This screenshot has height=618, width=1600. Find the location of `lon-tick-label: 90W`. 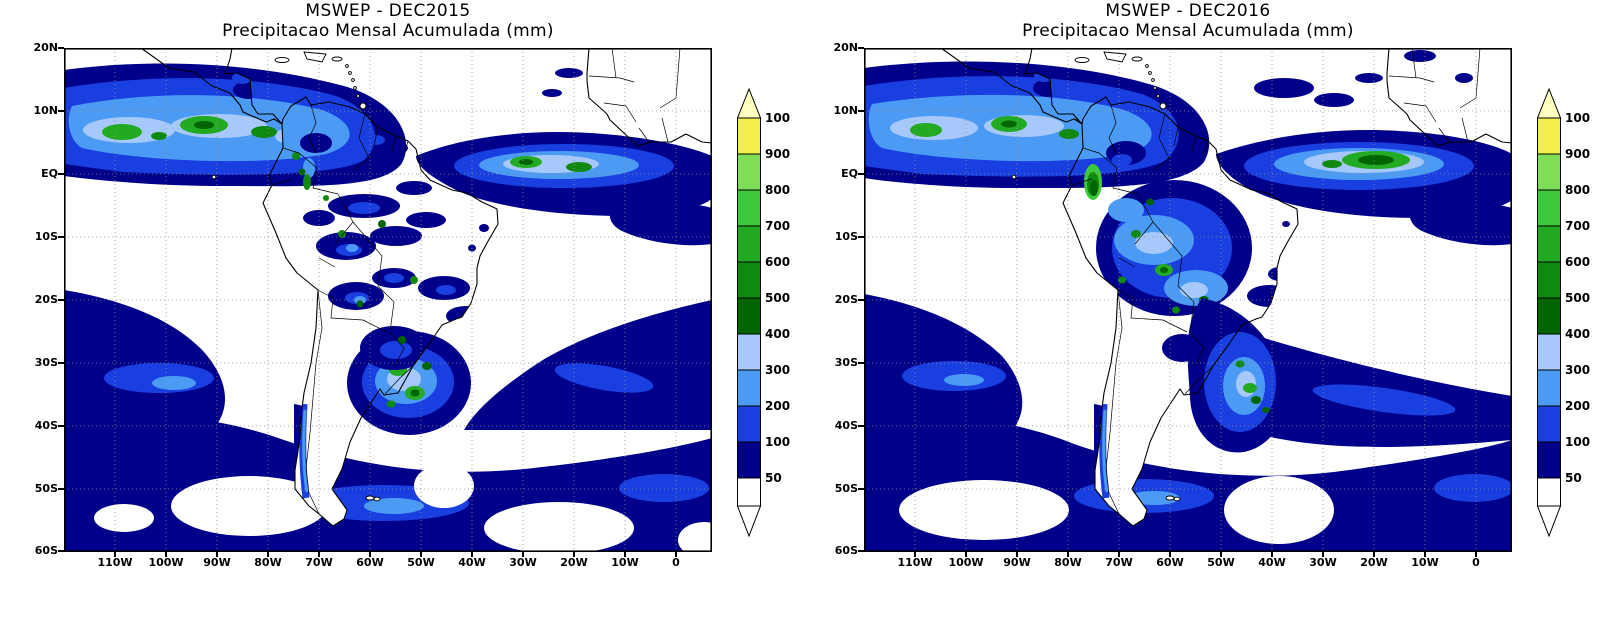

lon-tick-label: 90W is located at coordinates (217, 562).